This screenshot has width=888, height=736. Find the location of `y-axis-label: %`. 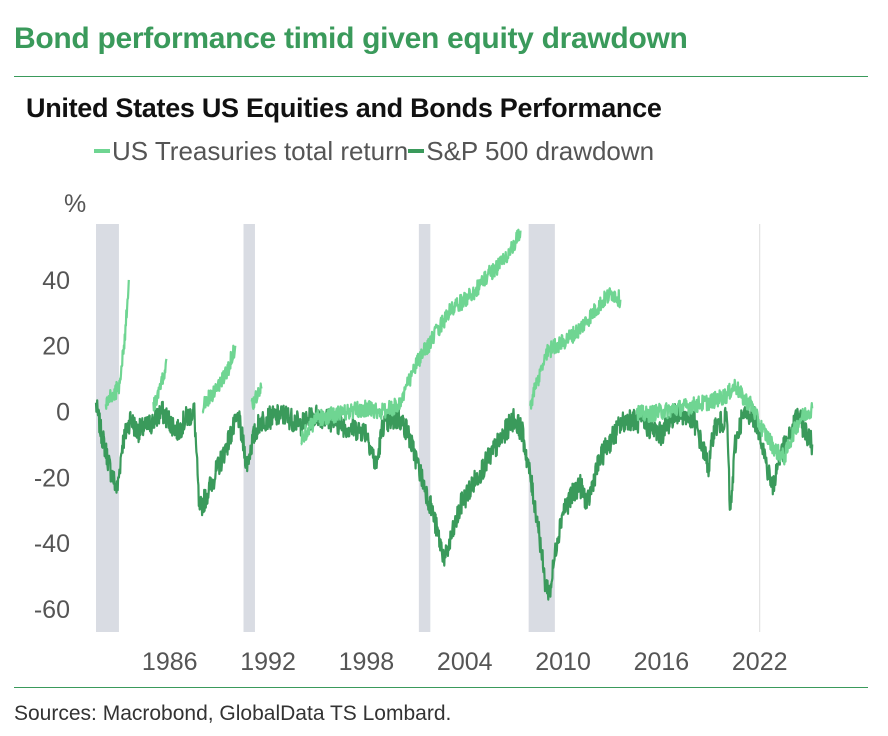

y-axis-label: % is located at coordinates (75, 204).